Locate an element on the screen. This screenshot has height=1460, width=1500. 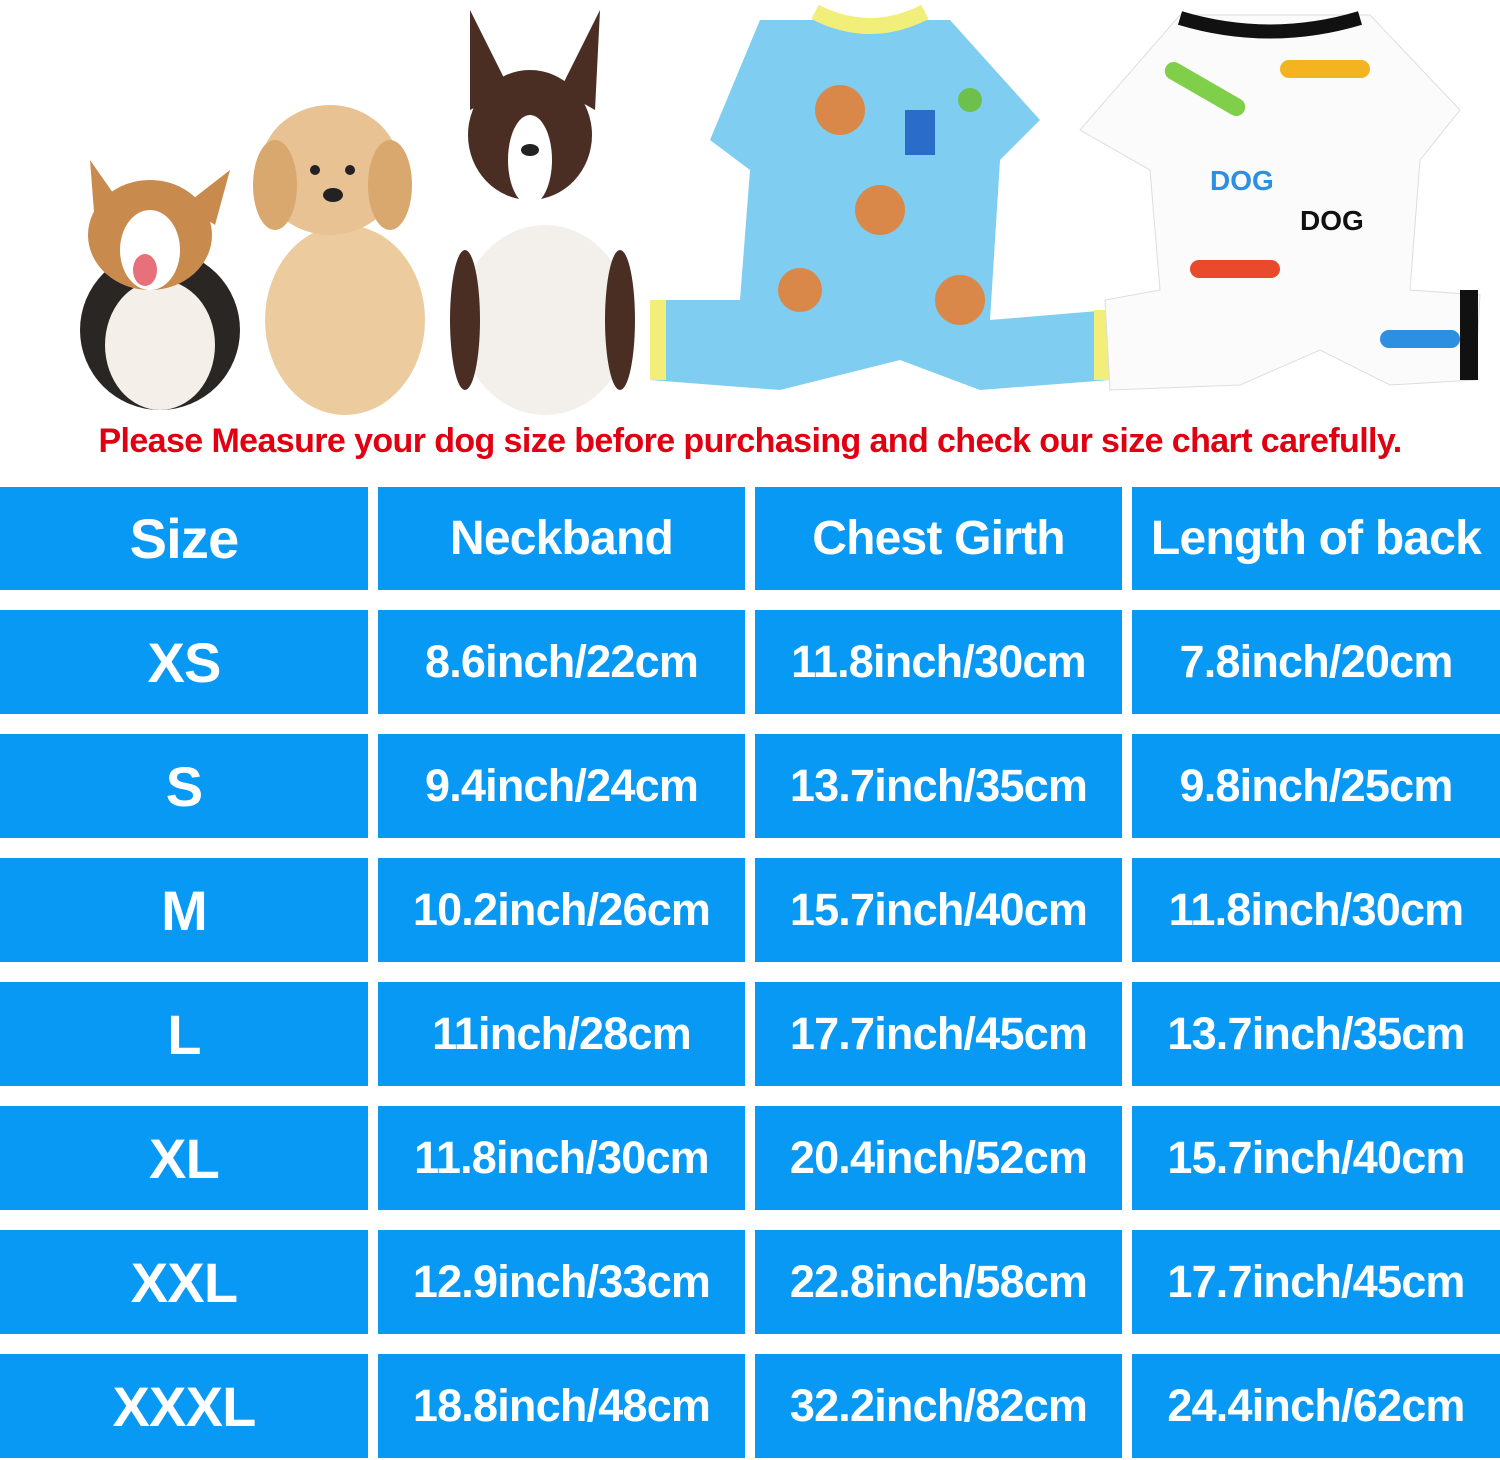
cell-neckband: 11.8inch/30cm is located at coordinates (561, 1158).